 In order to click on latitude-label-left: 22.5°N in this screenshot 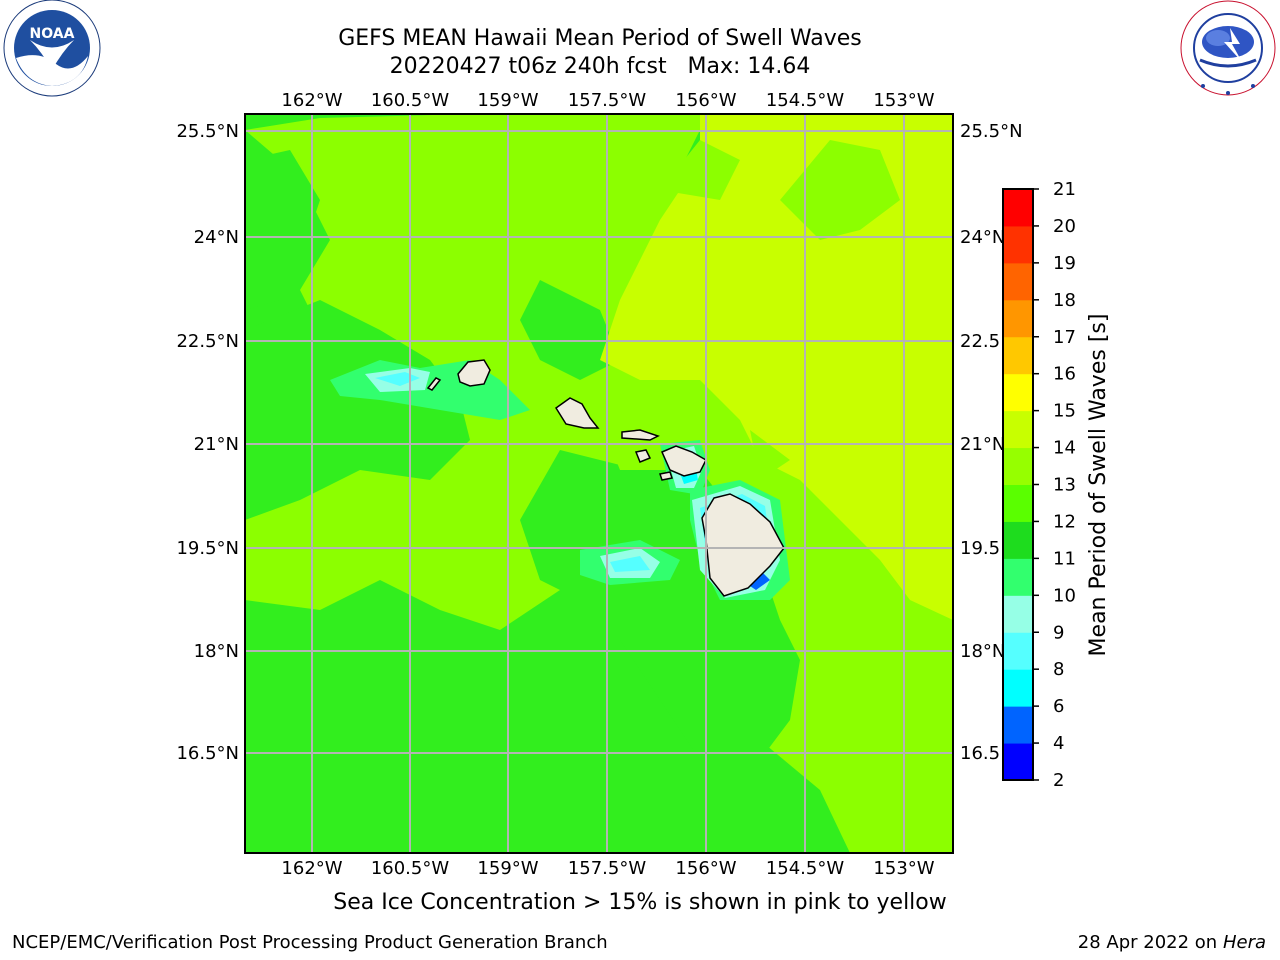, I will do `click(207, 341)`.